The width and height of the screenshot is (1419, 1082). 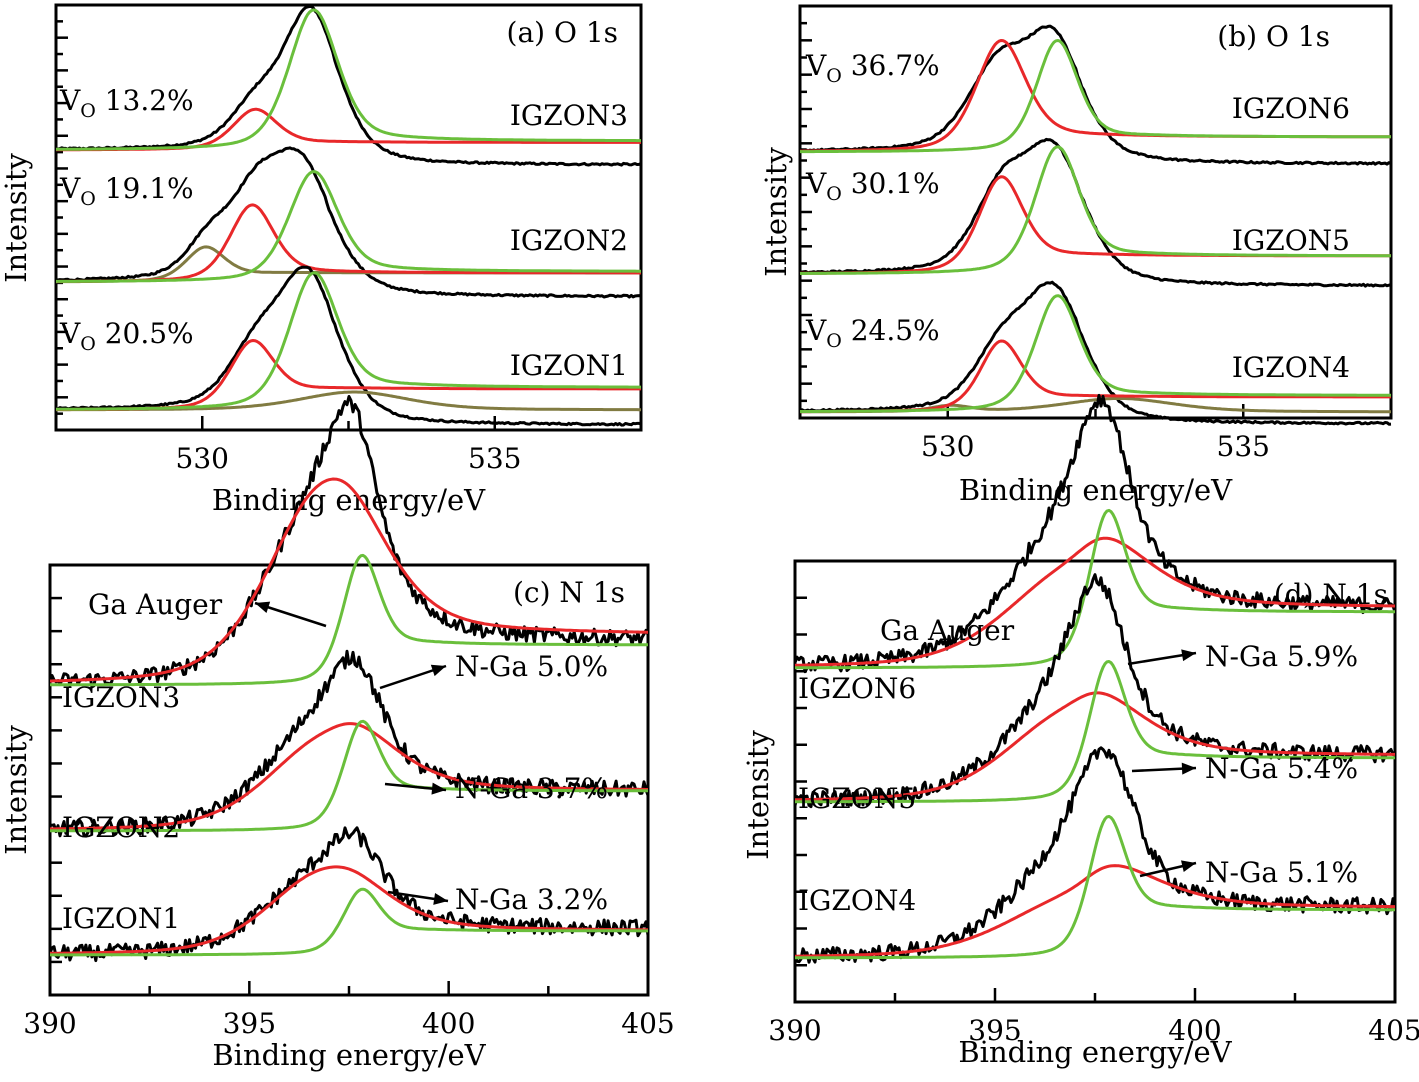 I want to click on n-ga-percent-label: N-Ga 5.0%, so click(x=531, y=666).